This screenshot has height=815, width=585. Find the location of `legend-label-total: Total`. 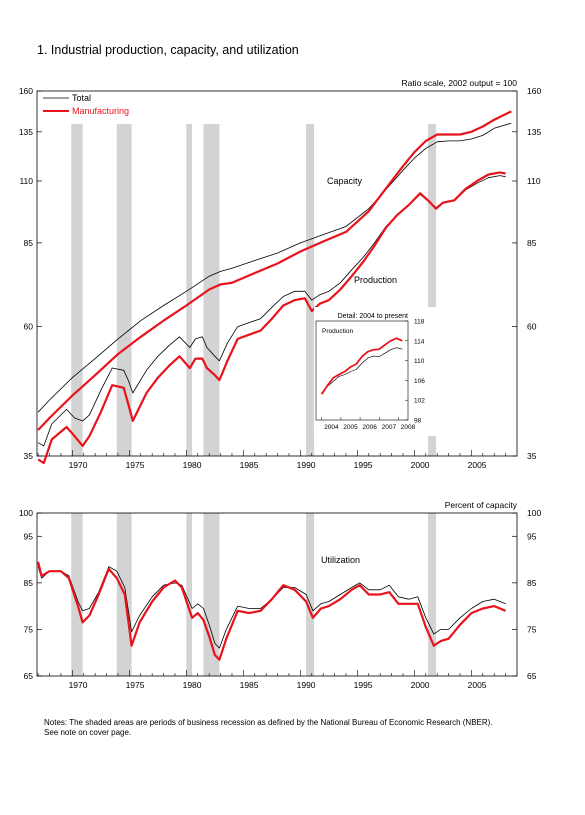

legend-label-total: Total is located at coordinates (81, 98).